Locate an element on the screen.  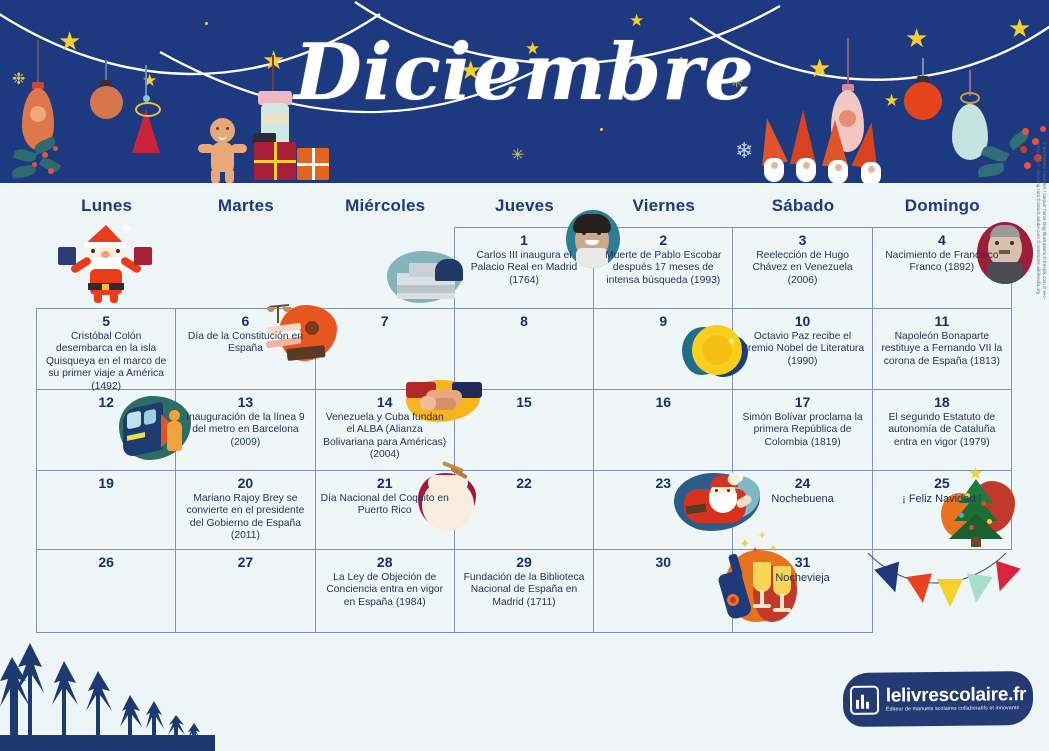
day-cell: 15 is located at coordinates (524, 430).